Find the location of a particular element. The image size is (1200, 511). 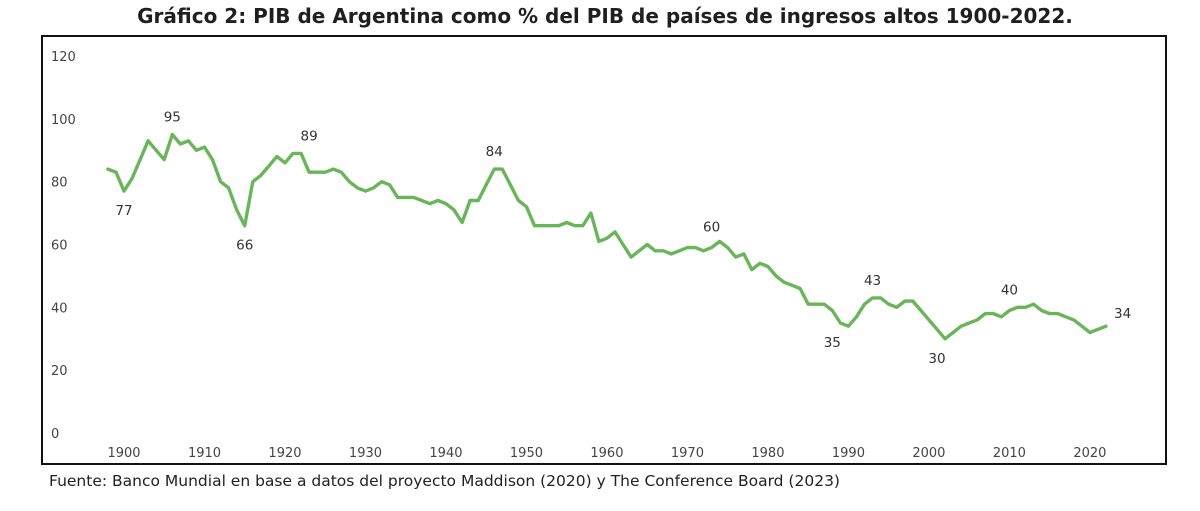

x-tick-label: 1920 is located at coordinates (284, 453).